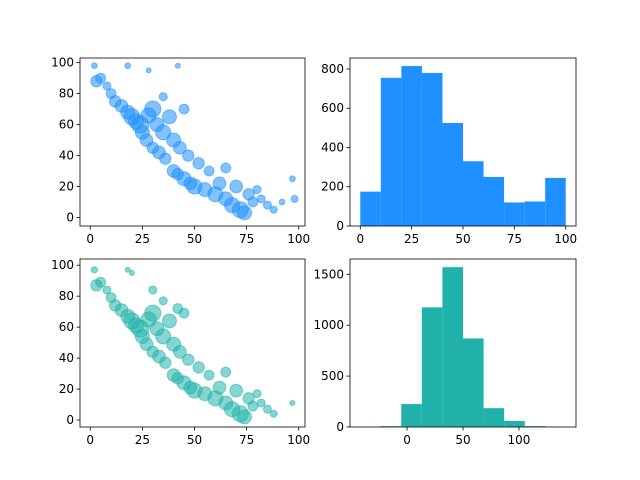 This screenshot has height=480, width=640. What do you see at coordinates (328, 274) in the screenshot?
I see `y-tick-label: 1500` at bounding box center [328, 274].